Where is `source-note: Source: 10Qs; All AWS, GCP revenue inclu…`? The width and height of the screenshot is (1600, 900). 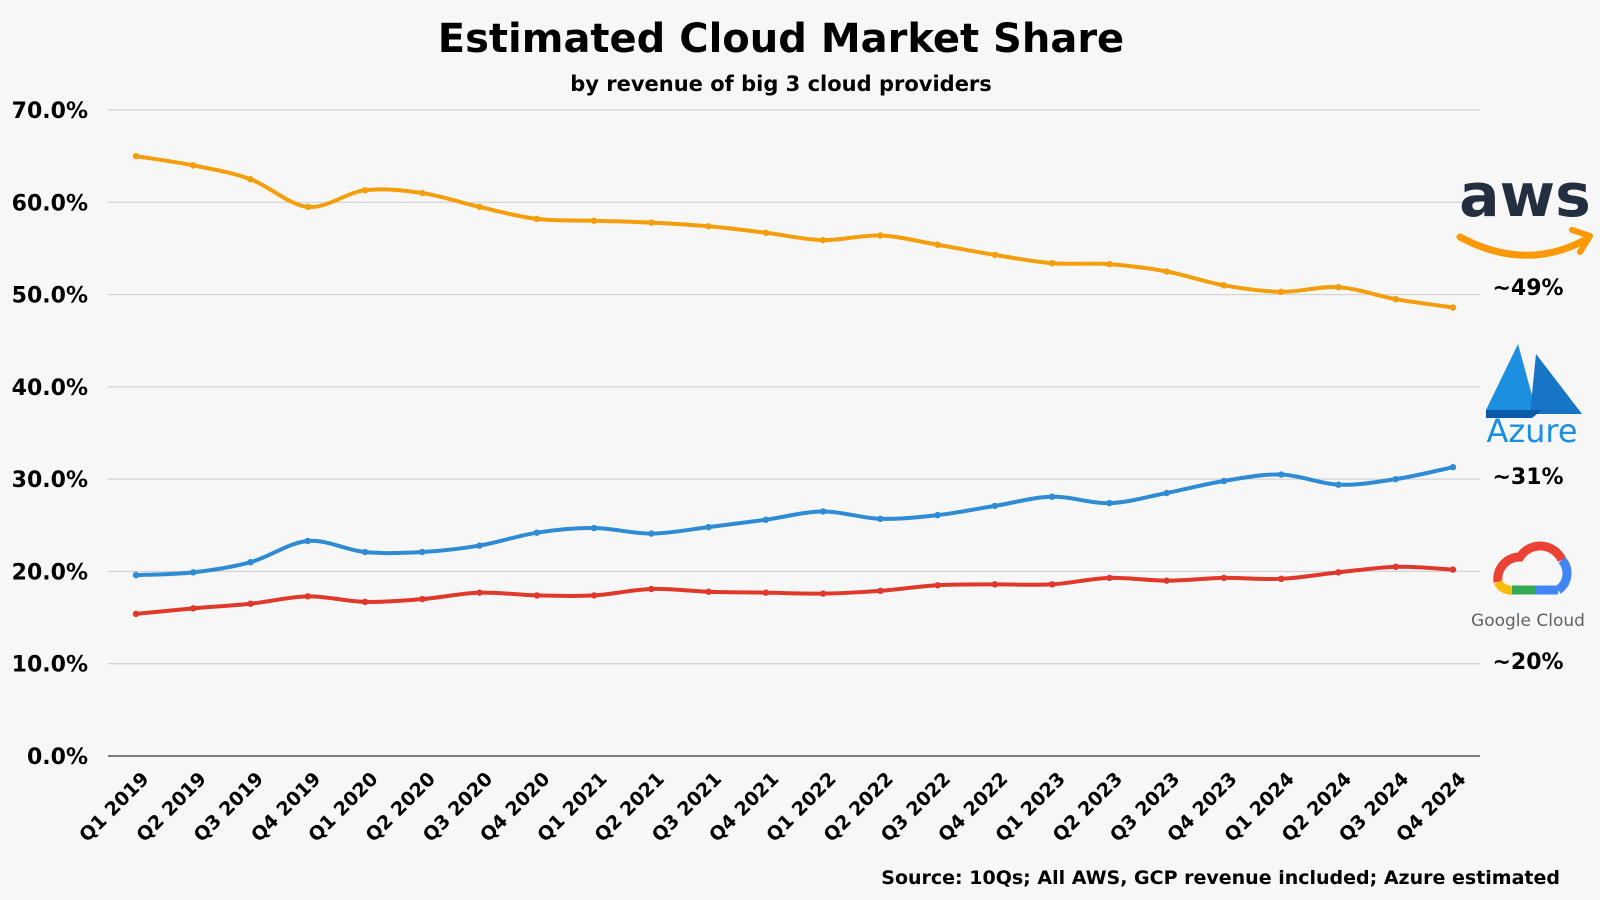
source-note: Source: 10Qs; All AWS, GCP revenue inclu… is located at coordinates (1220, 878).